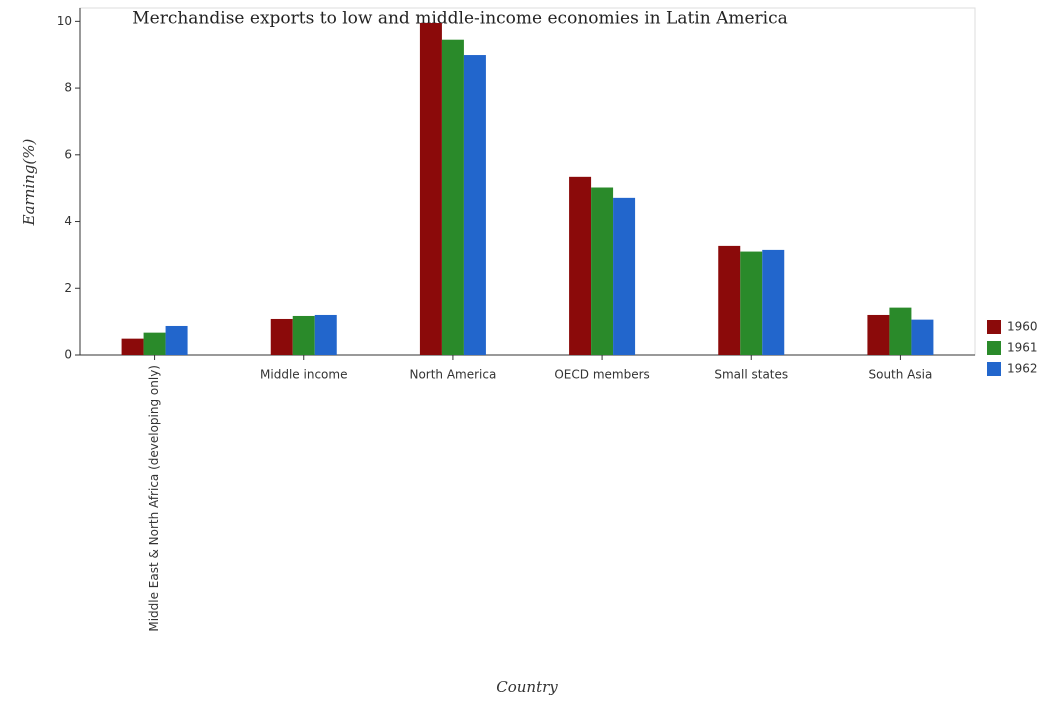 Image resolution: width=1048 pixels, height=704 pixels. I want to click on y-tick-label: 8, so click(68, 88).